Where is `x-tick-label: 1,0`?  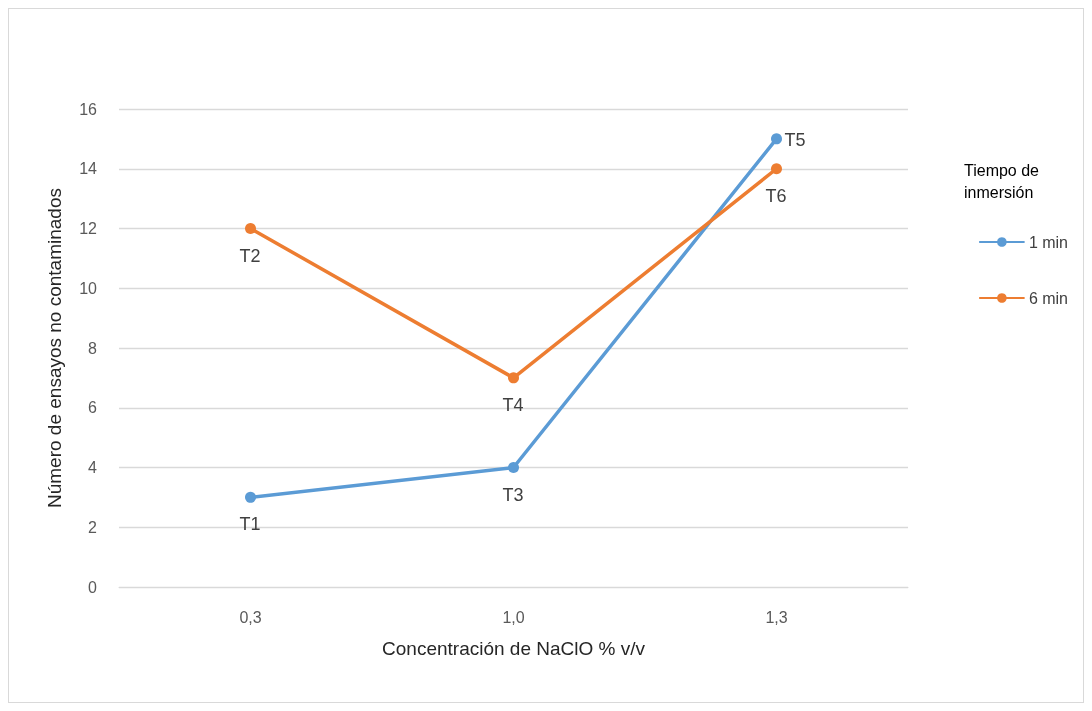 x-tick-label: 1,0 is located at coordinates (513, 617).